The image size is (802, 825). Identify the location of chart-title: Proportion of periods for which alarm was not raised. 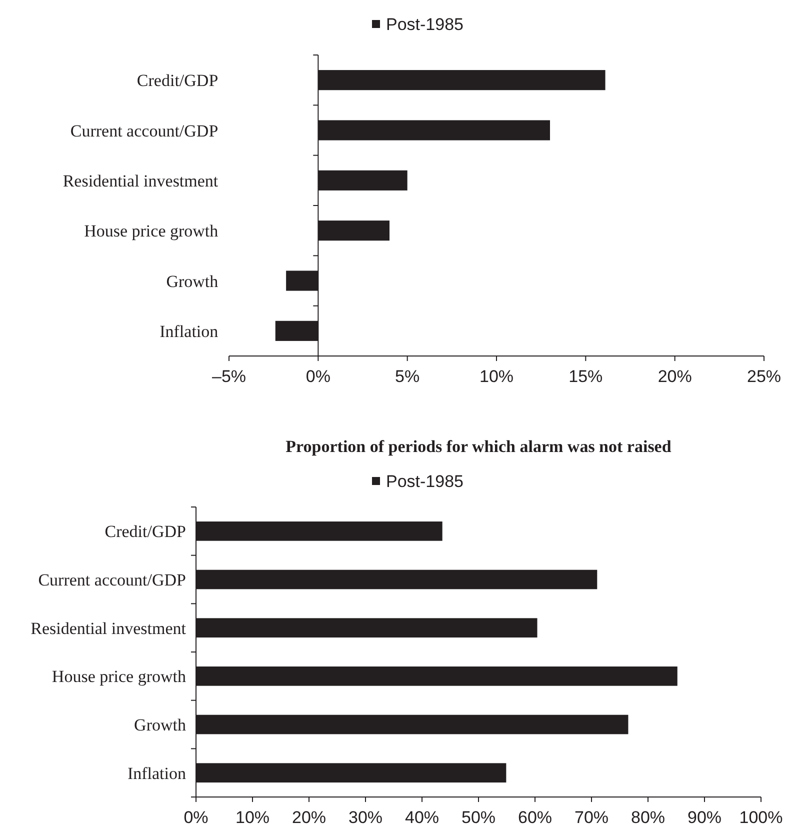
(479, 446).